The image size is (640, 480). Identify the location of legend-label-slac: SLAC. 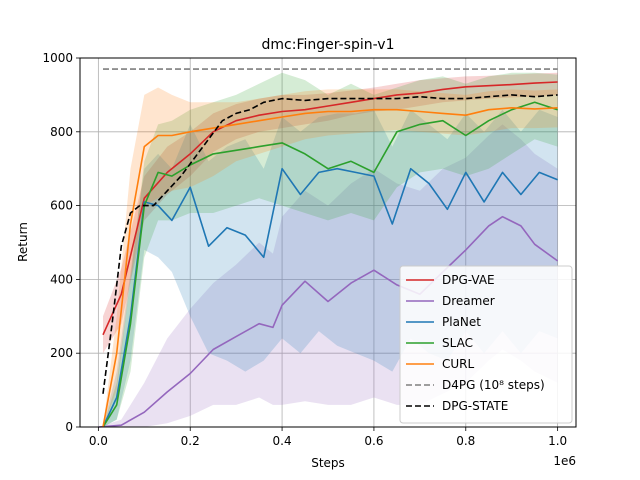
(457, 343).